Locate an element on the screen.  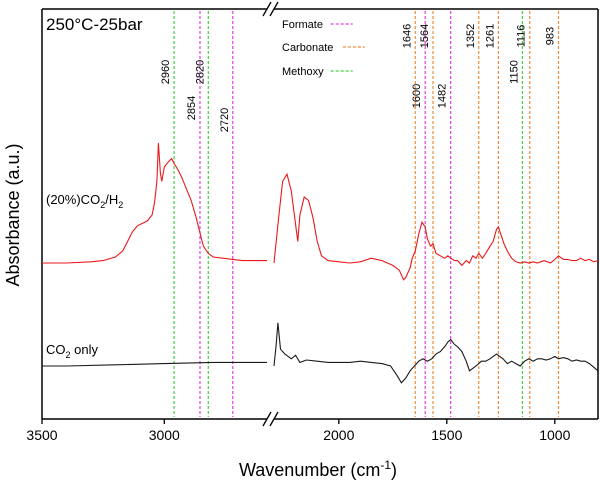
series-label-co2-only: CO2 only is located at coordinates (72, 351).